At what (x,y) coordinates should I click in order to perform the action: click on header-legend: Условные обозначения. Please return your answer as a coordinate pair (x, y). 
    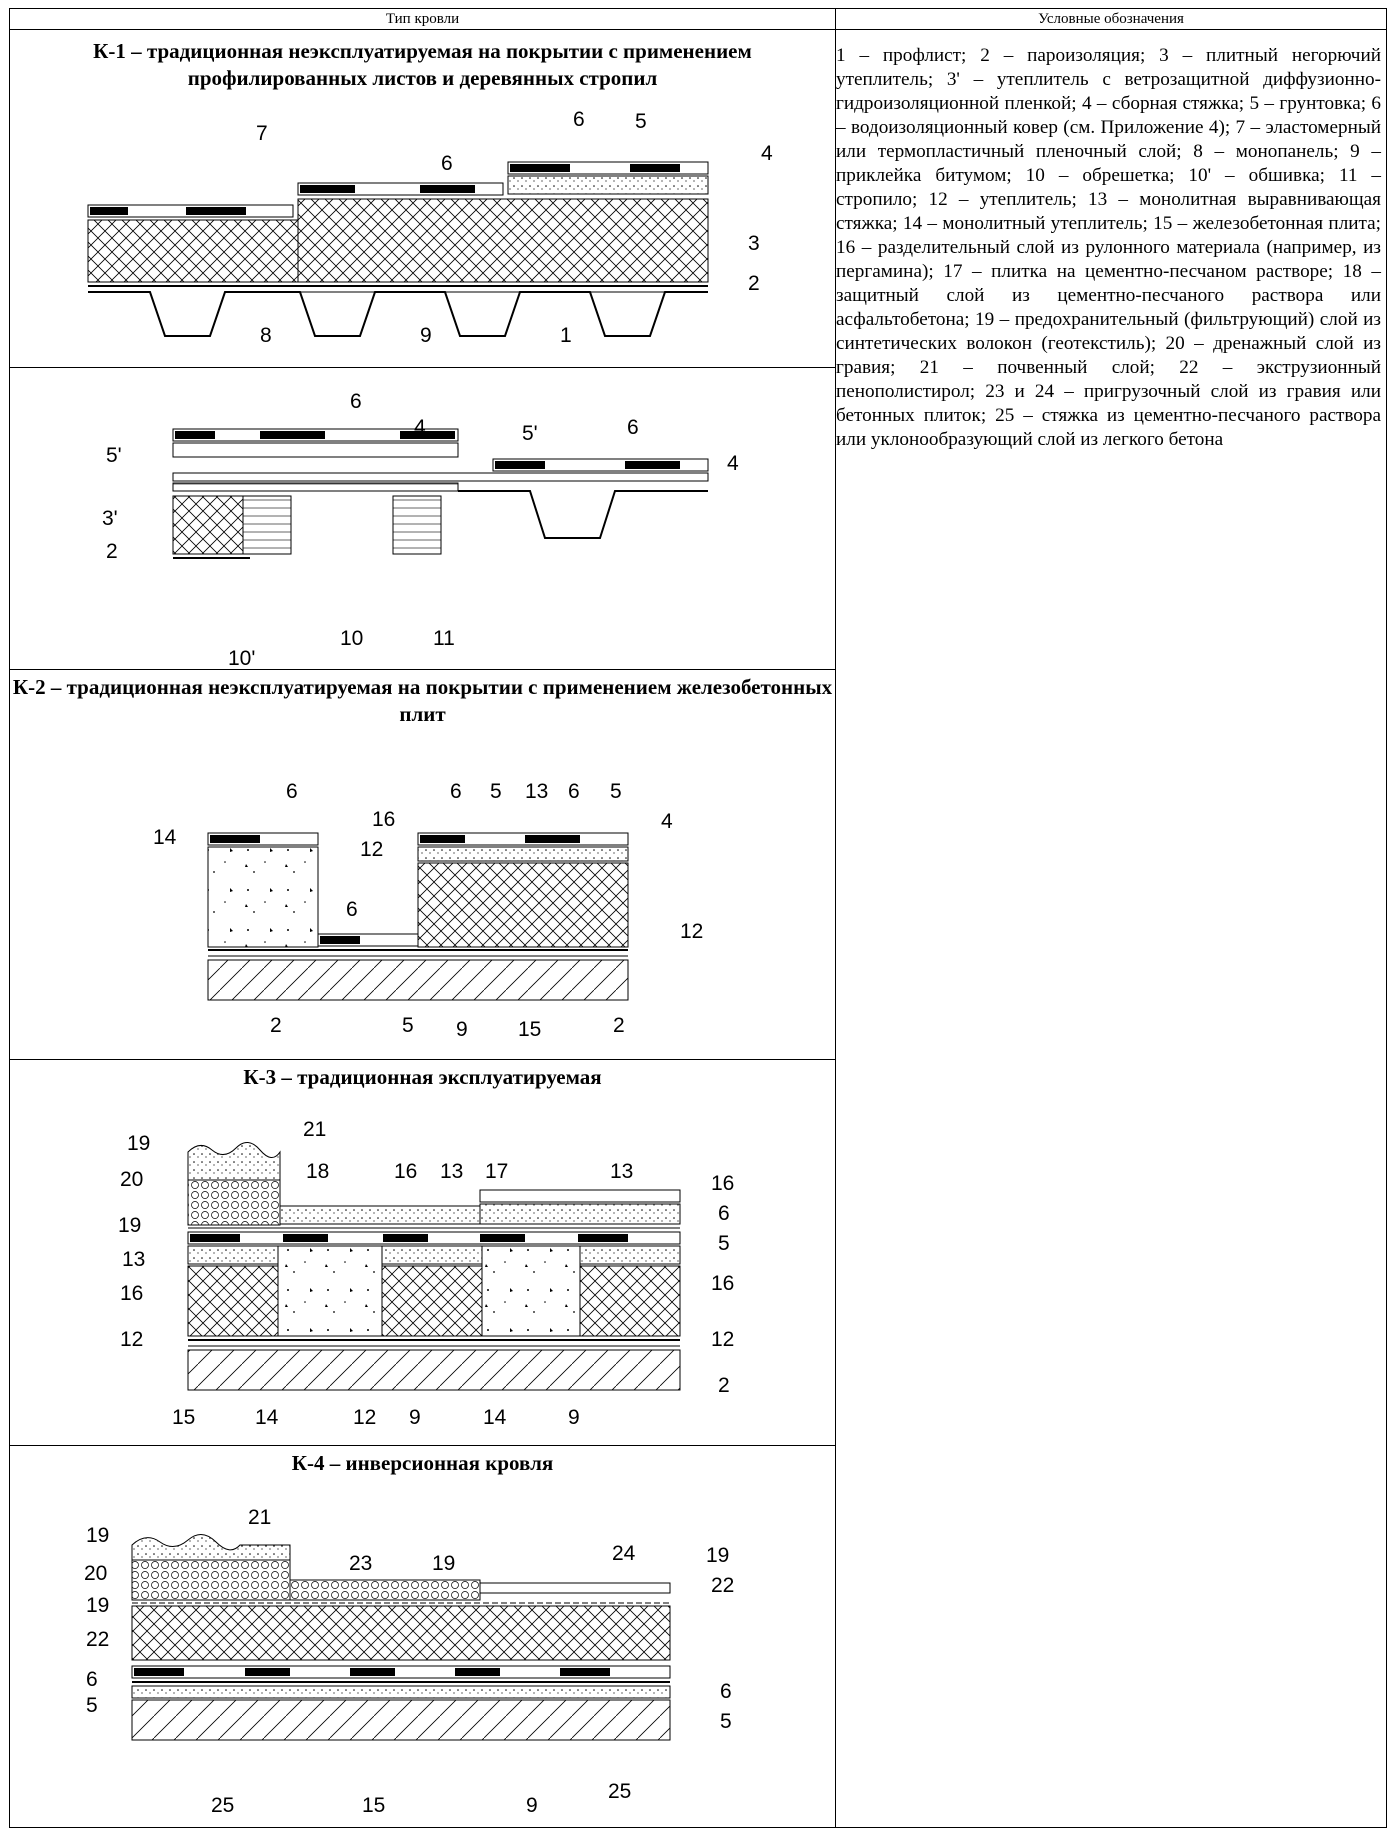
    Looking at the image, I should click on (1111, 19).